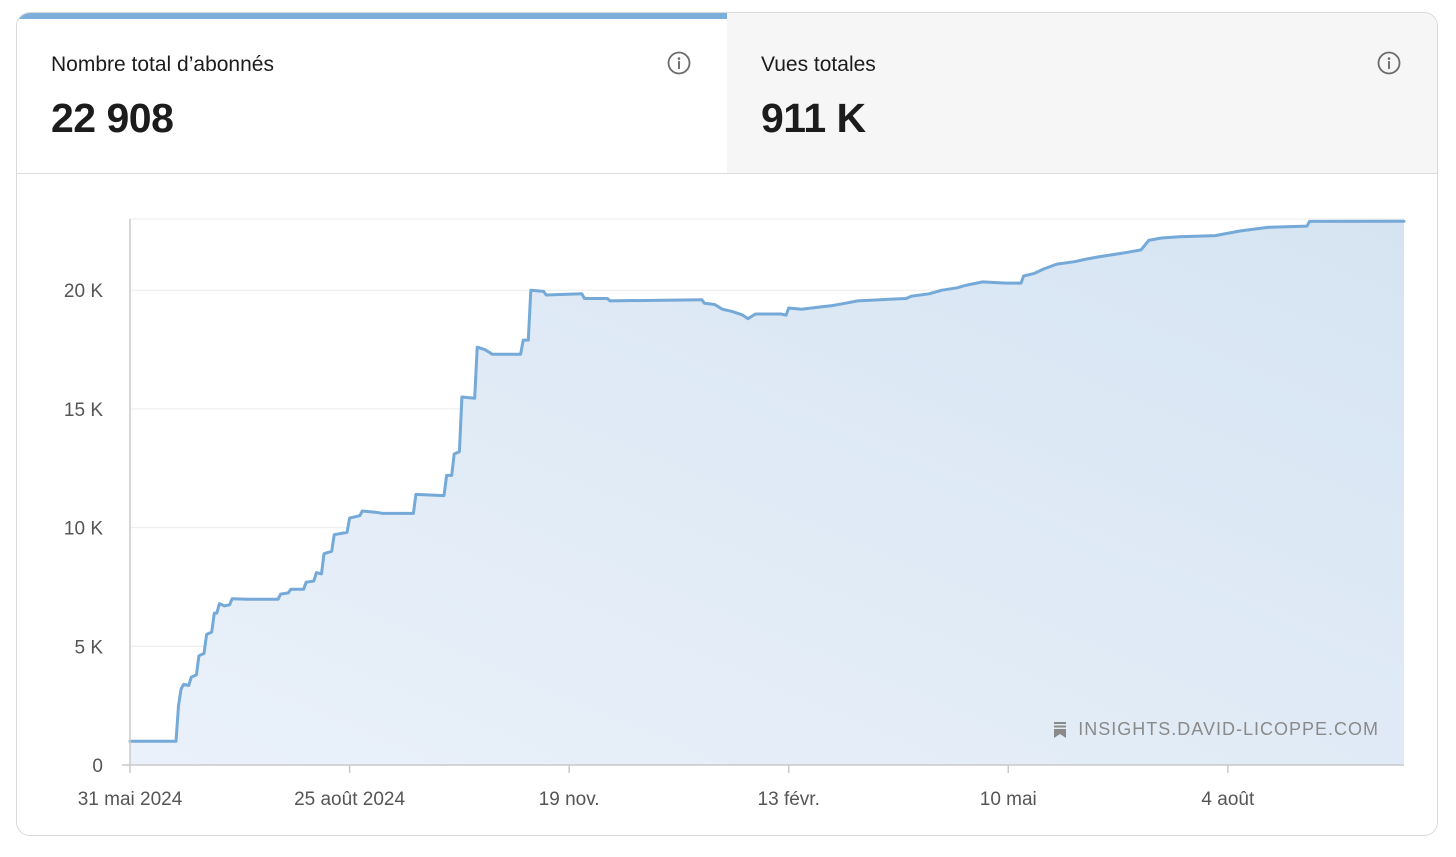  What do you see at coordinates (372, 93) in the screenshot?
I see `tab-total-subscribers: Nombre total d’abonnés 22 908` at bounding box center [372, 93].